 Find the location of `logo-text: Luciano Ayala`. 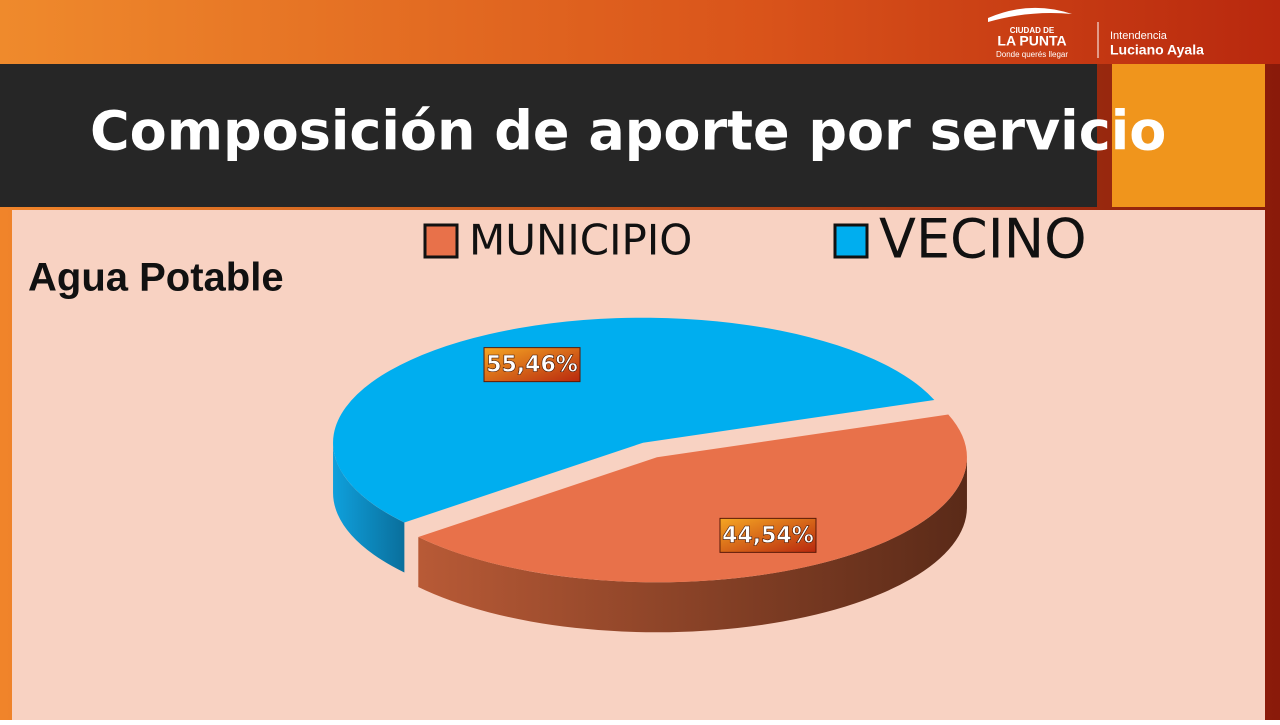

logo-text: Luciano Ayala is located at coordinates (1157, 50).